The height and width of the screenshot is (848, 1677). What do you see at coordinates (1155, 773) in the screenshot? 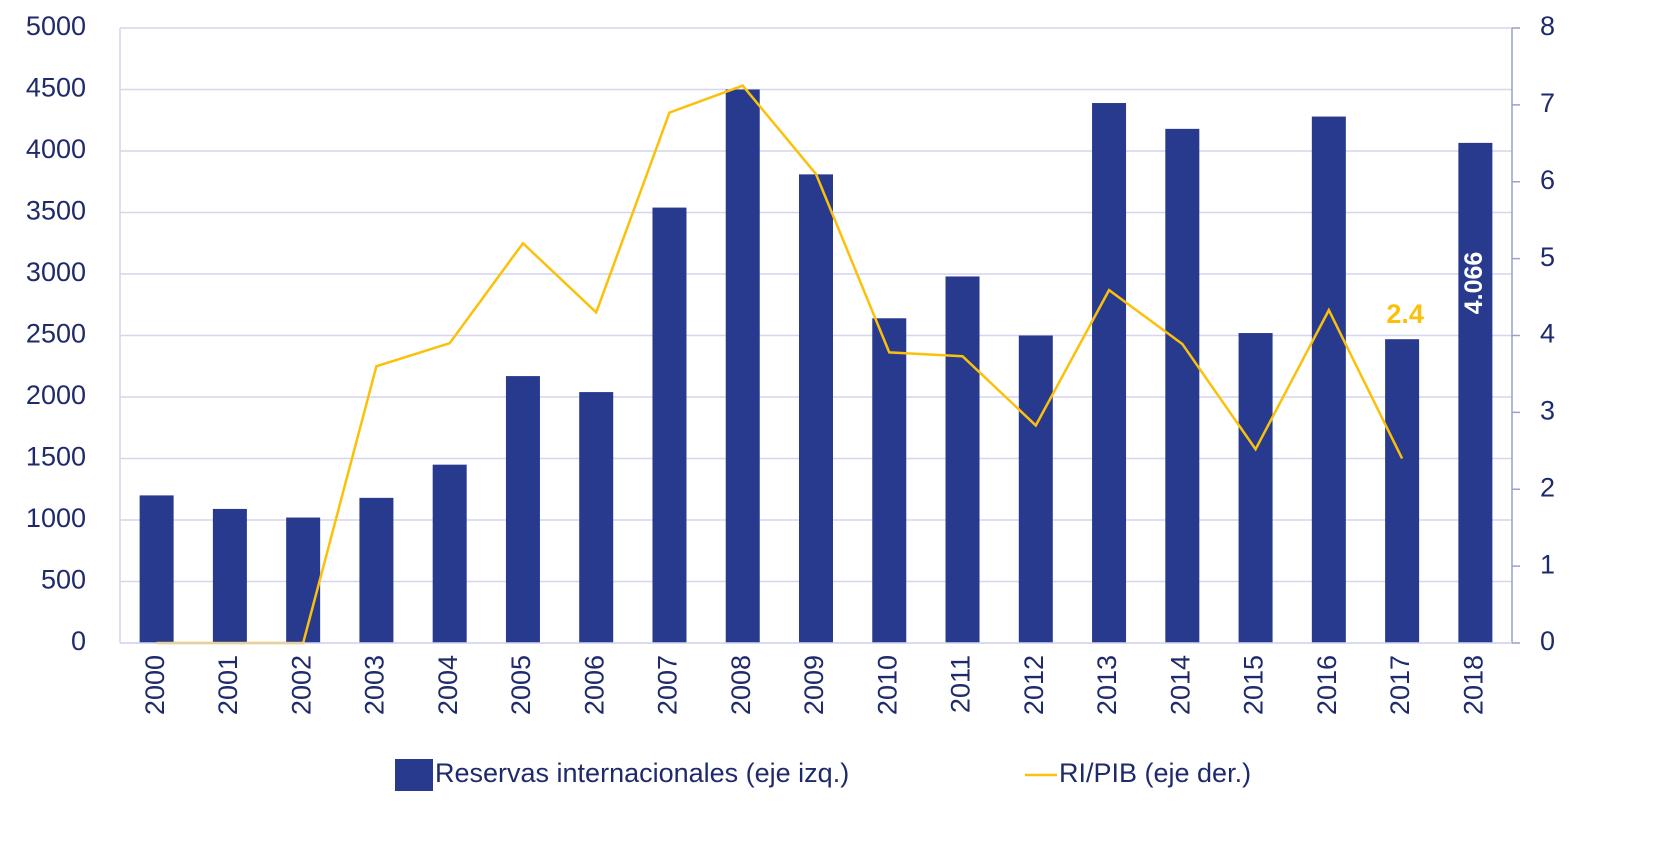
I see `legend-label: RI/PIB (eje der.)` at bounding box center [1155, 773].